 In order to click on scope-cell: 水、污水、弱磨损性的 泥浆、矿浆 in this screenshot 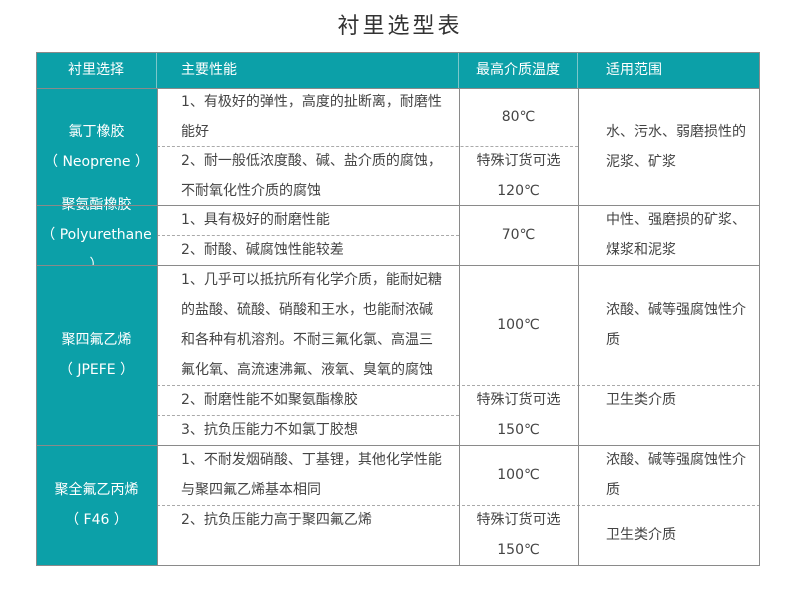, I will do `click(669, 146)`.